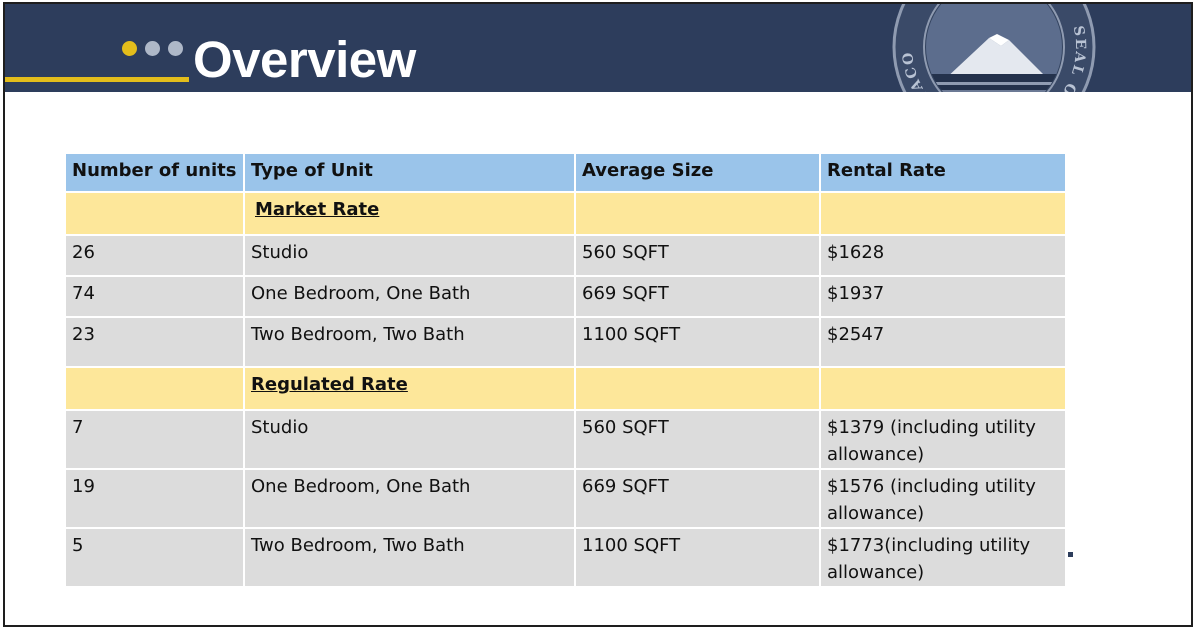  I want to click on column-header-rate: Rental Rate, so click(943, 172).